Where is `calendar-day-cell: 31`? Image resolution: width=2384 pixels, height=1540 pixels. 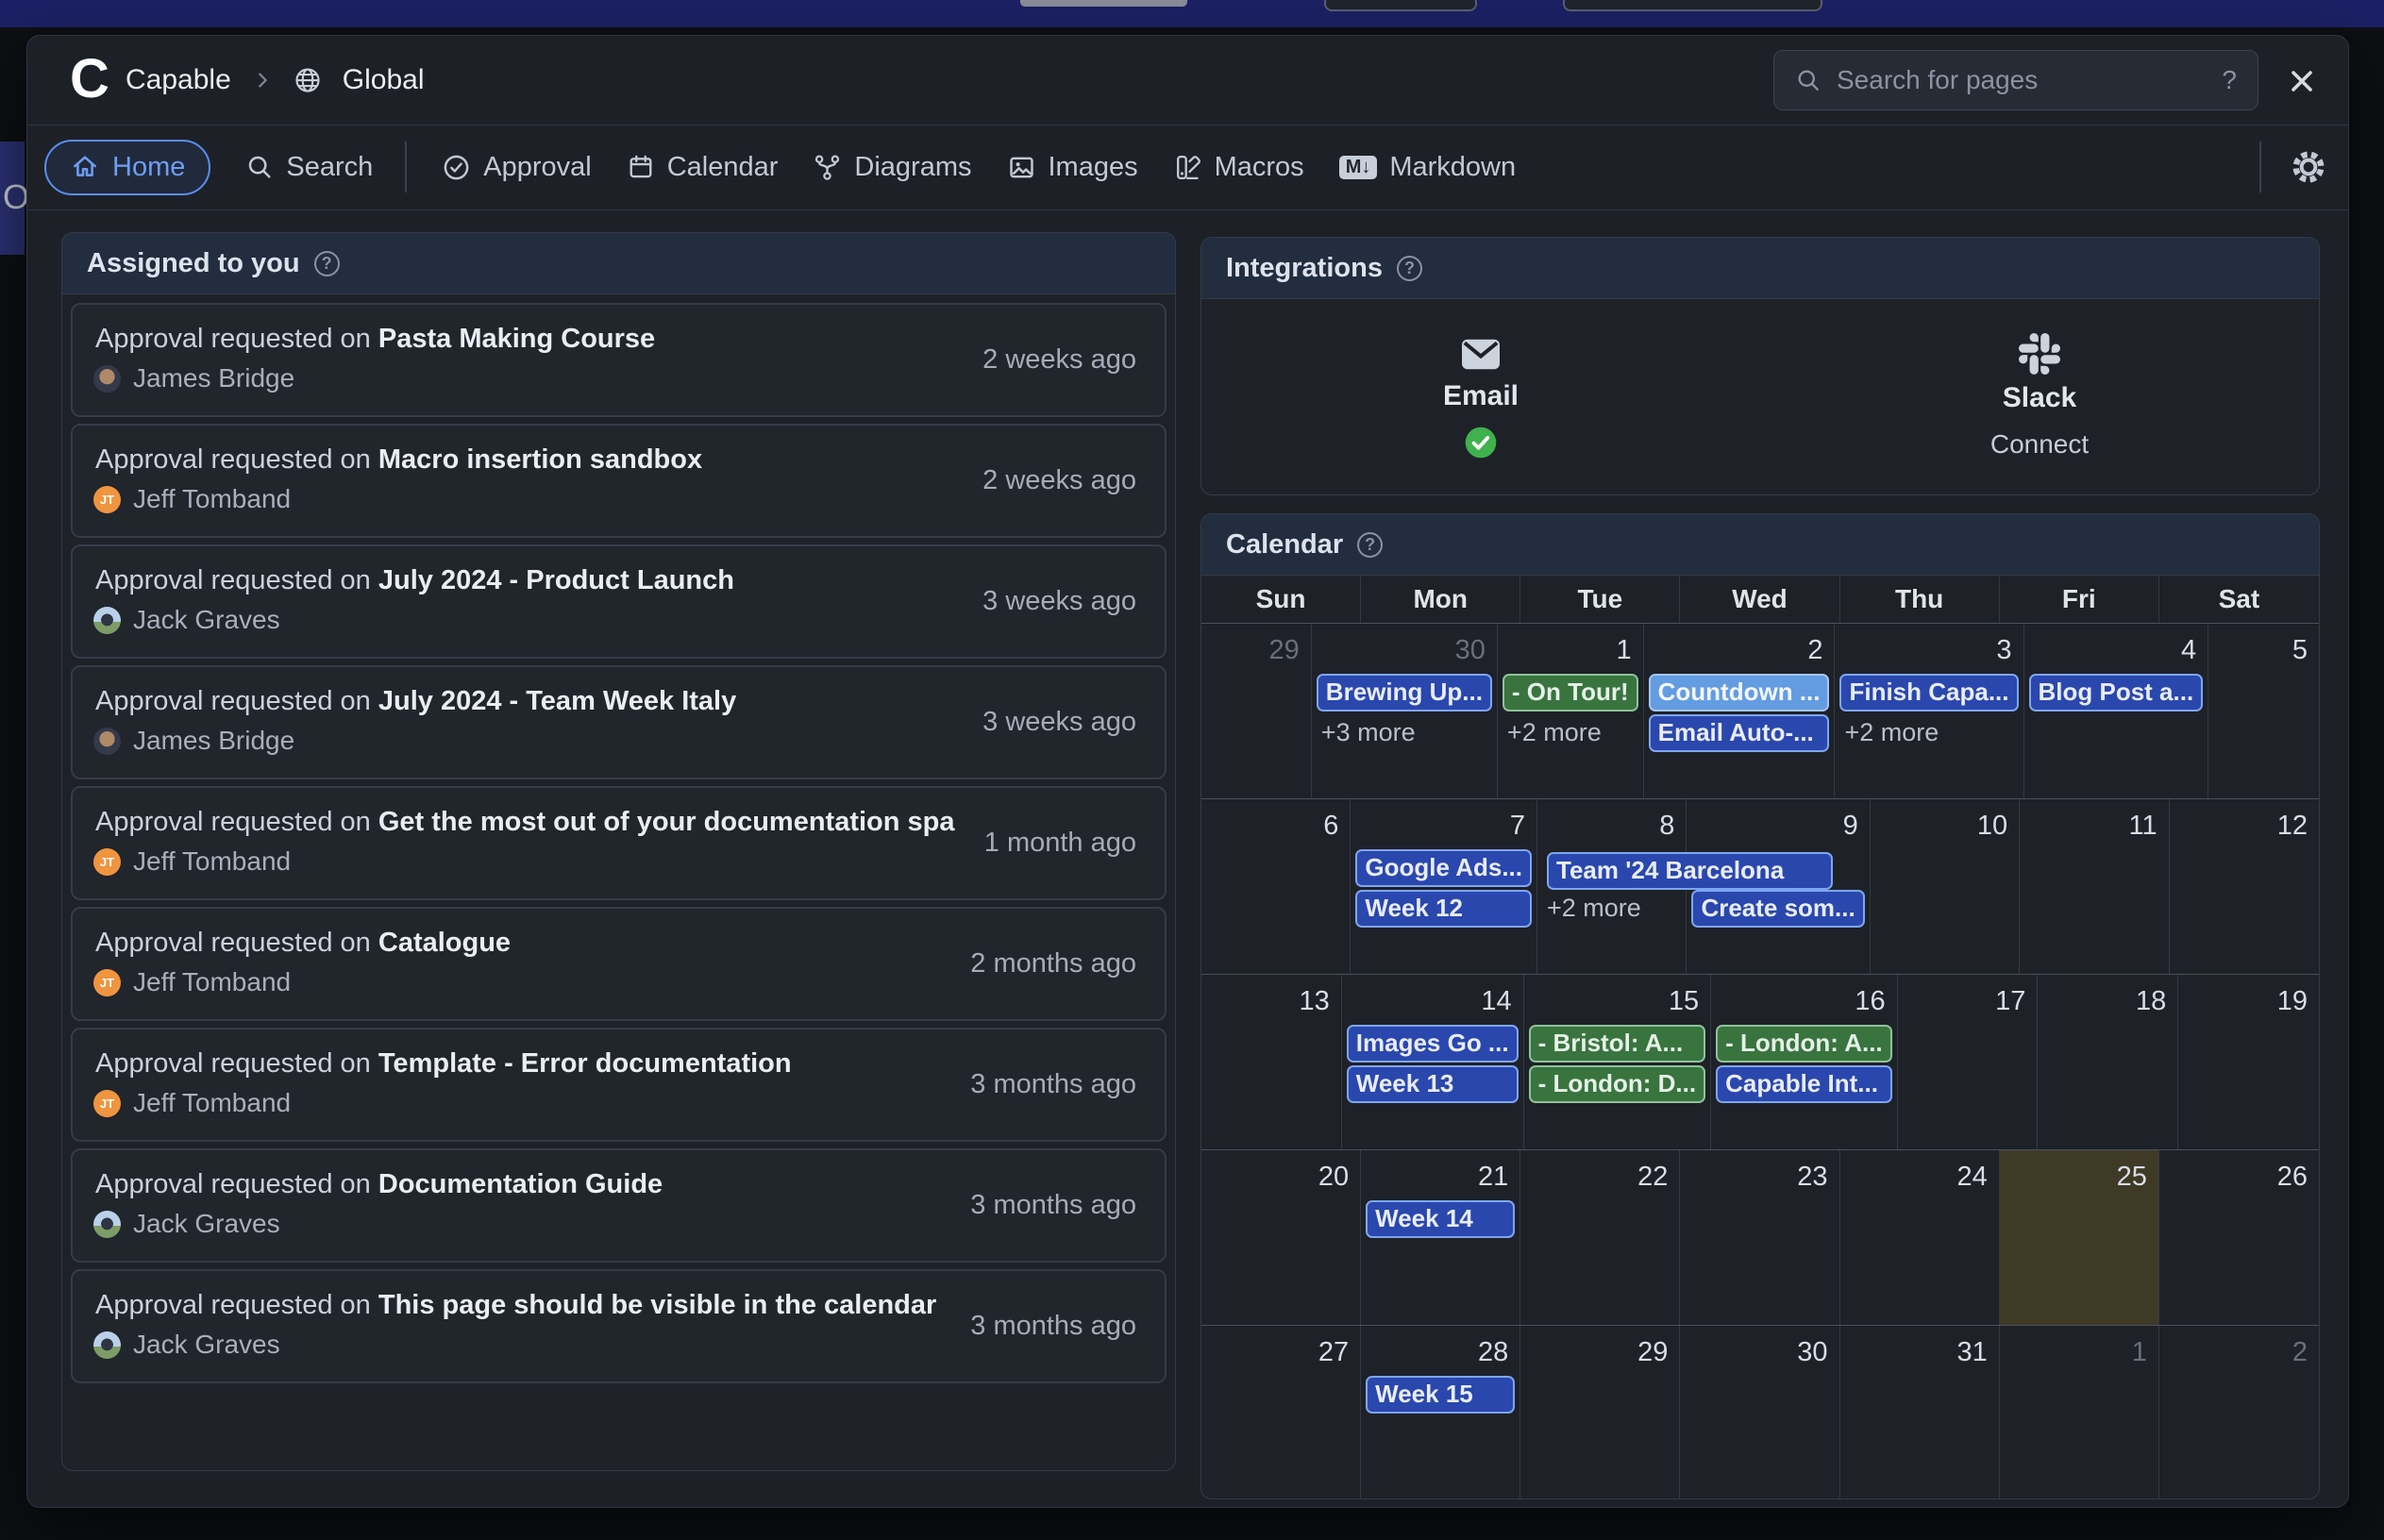 calendar-day-cell: 31 is located at coordinates (1920, 1412).